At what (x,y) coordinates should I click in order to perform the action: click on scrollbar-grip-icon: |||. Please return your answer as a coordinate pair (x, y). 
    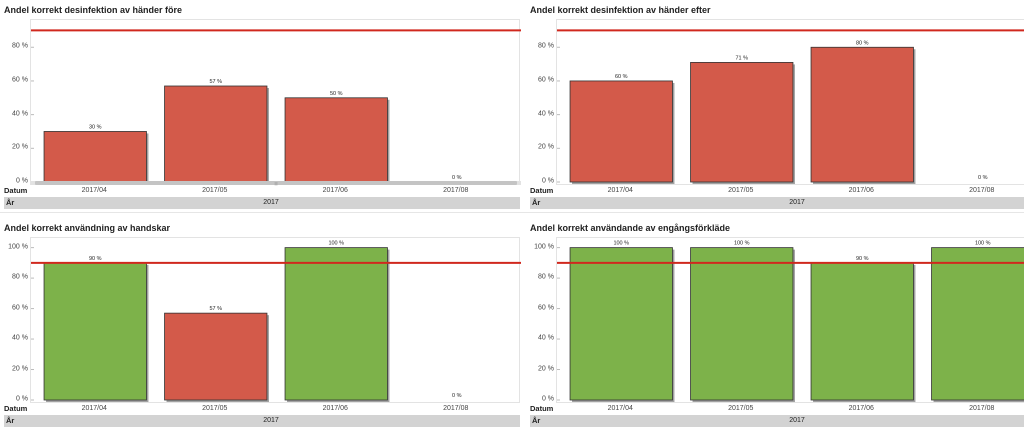
    Looking at the image, I should click on (275, 183).